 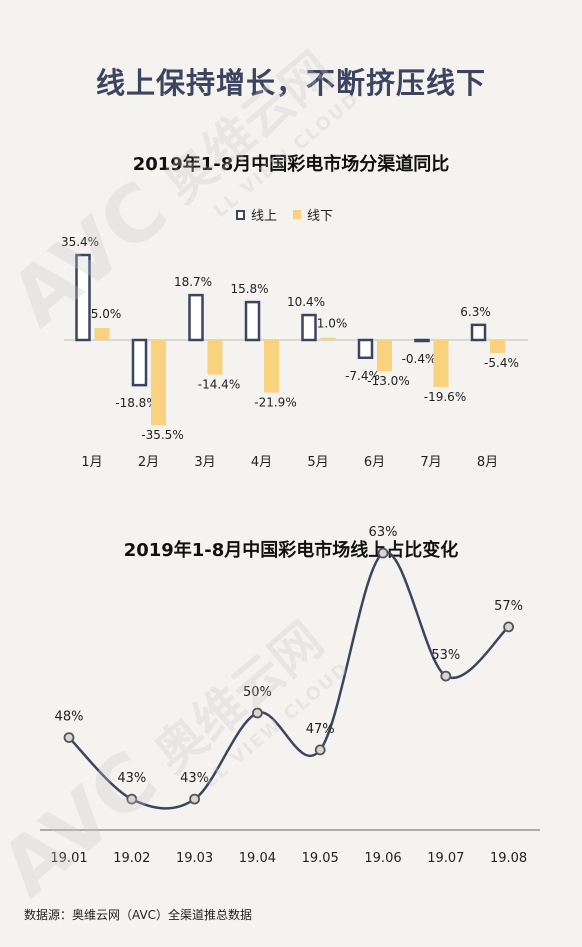 What do you see at coordinates (419, 359) in the screenshot?
I see `data-label-online-7: -0.4%` at bounding box center [419, 359].